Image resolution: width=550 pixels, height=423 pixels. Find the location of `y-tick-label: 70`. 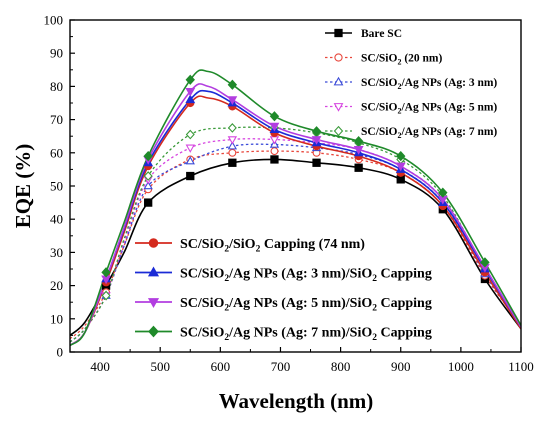

y-tick-label: 70 is located at coordinates (56, 119).